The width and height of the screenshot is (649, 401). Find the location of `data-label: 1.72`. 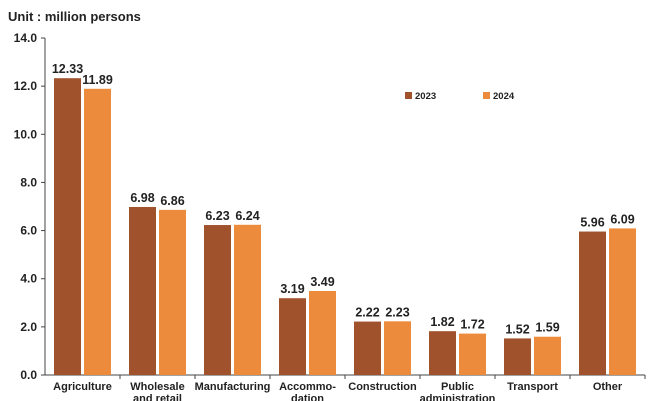

data-label: 1.72 is located at coordinates (472, 325).